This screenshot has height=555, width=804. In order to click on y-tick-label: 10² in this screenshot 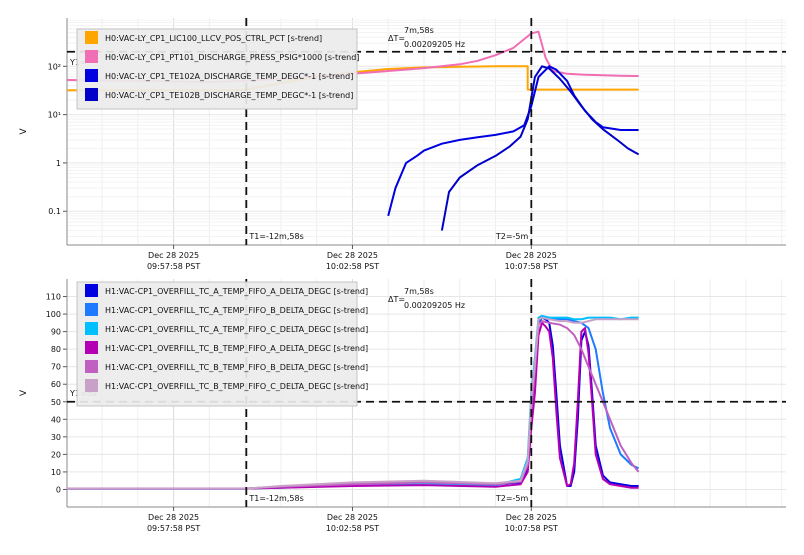, I will do `click(54, 66)`.